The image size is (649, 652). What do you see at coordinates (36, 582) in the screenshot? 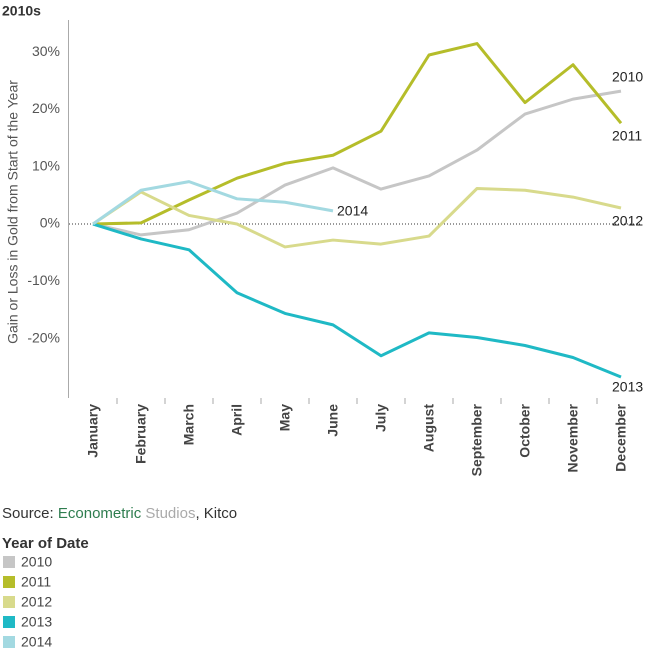
I see `legend-label: 2011` at bounding box center [36, 582].